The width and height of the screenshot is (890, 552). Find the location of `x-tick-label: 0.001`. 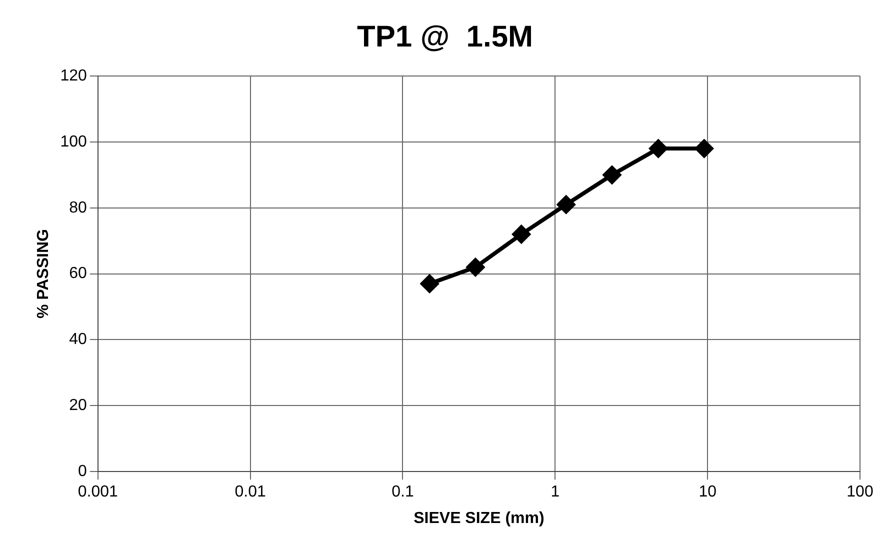

x-tick-label: 0.001 is located at coordinates (98, 492).